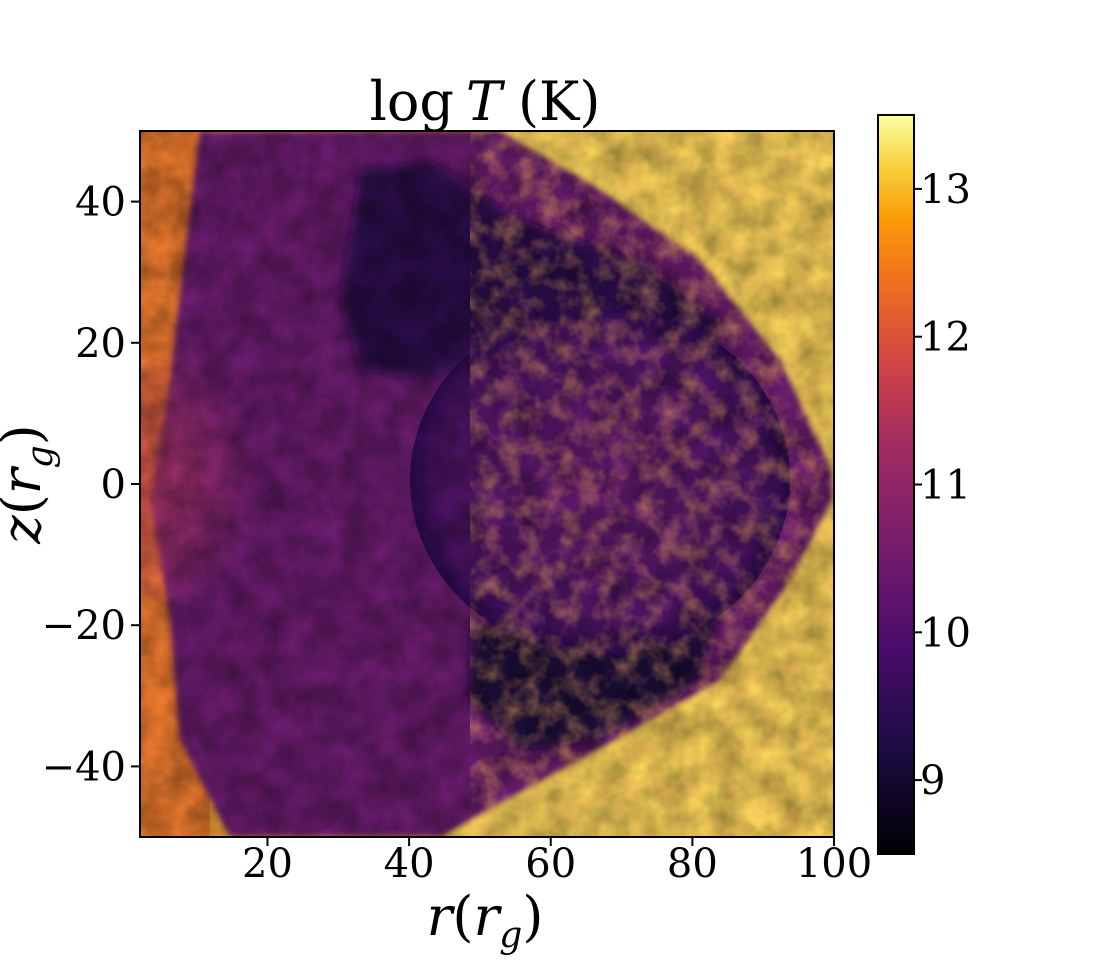  Describe the element at coordinates (412, 101) in the screenshot. I see `title-prefix: log` at that location.